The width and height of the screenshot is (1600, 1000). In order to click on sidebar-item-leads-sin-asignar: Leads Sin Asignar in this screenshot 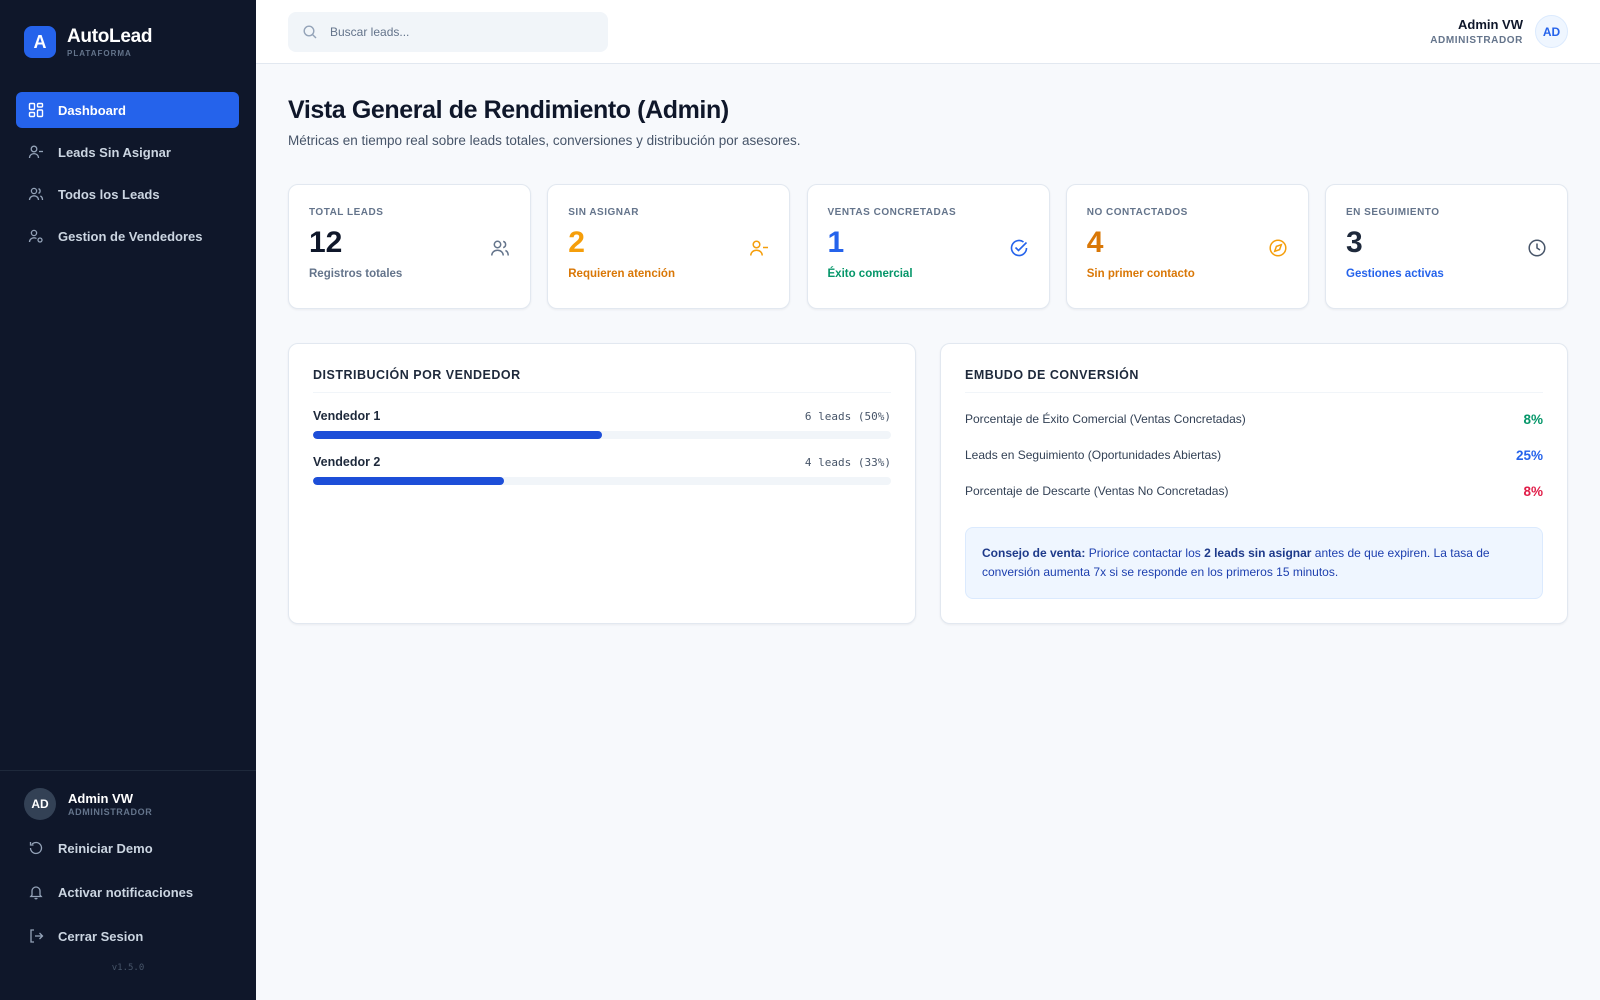, I will do `click(127, 152)`.